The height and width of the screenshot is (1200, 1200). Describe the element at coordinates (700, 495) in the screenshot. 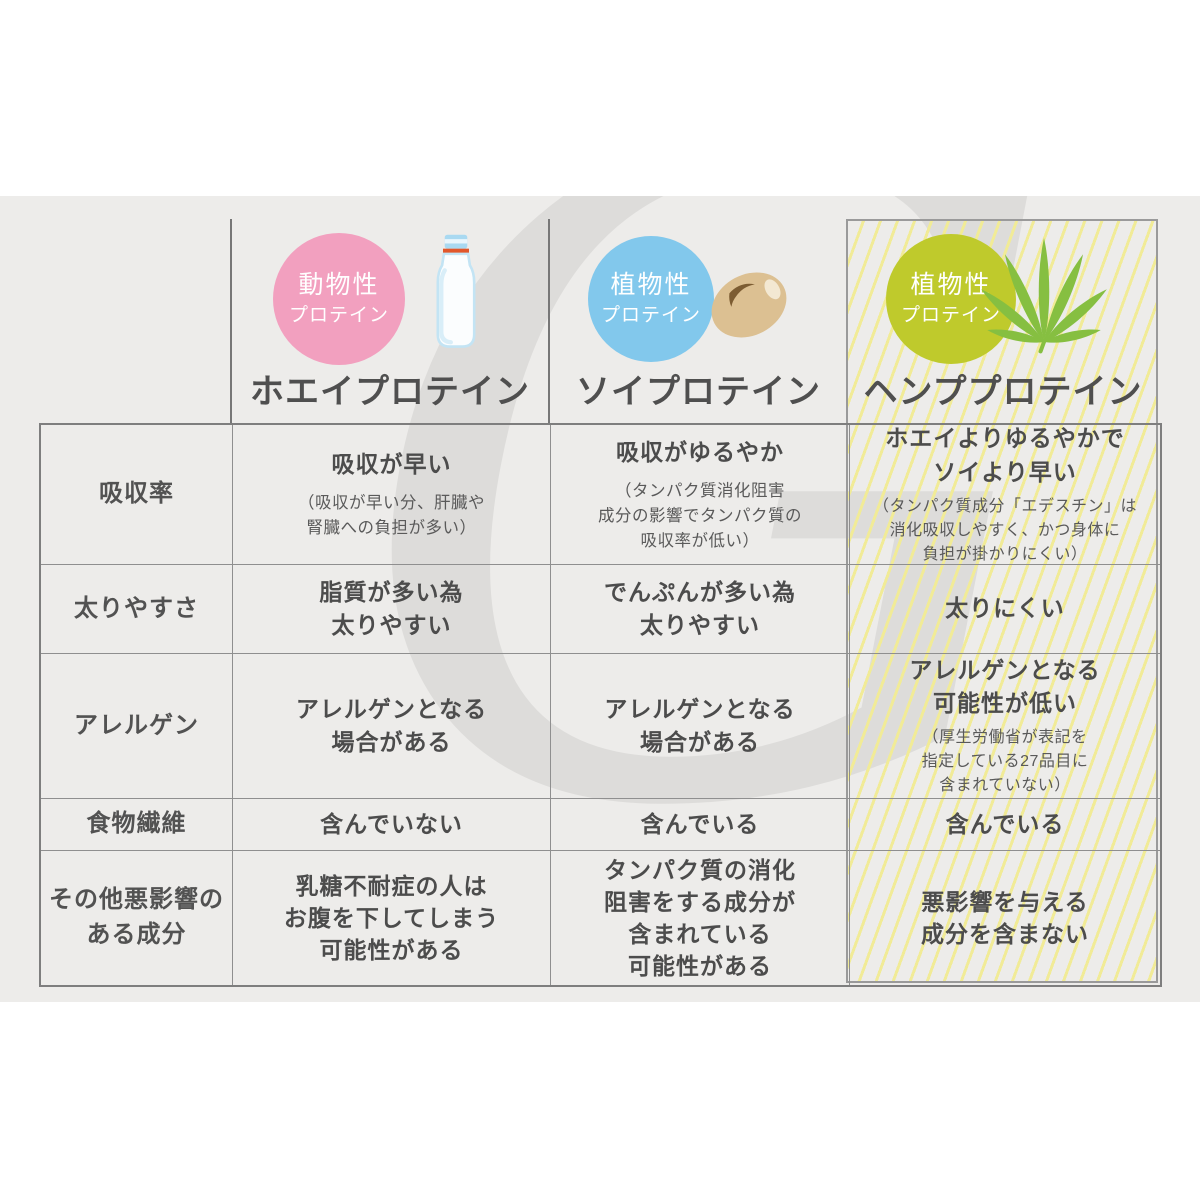

I see `cell-absorption-soy: 吸収がゆるやか （タンパク質消化阻害 成分の影響でタンパク質の 吸収率が低い）` at that location.